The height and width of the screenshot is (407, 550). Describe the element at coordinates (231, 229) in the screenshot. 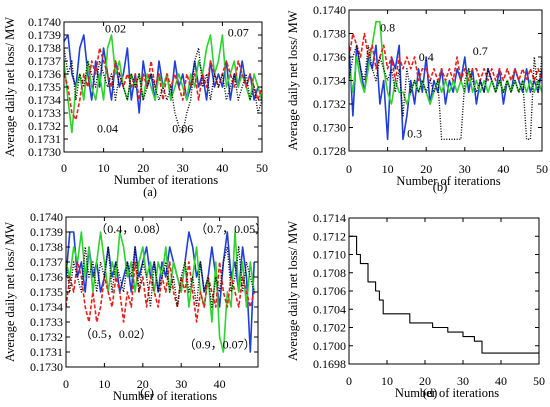

I see `annotation-label: （0.7，0.05）` at that location.